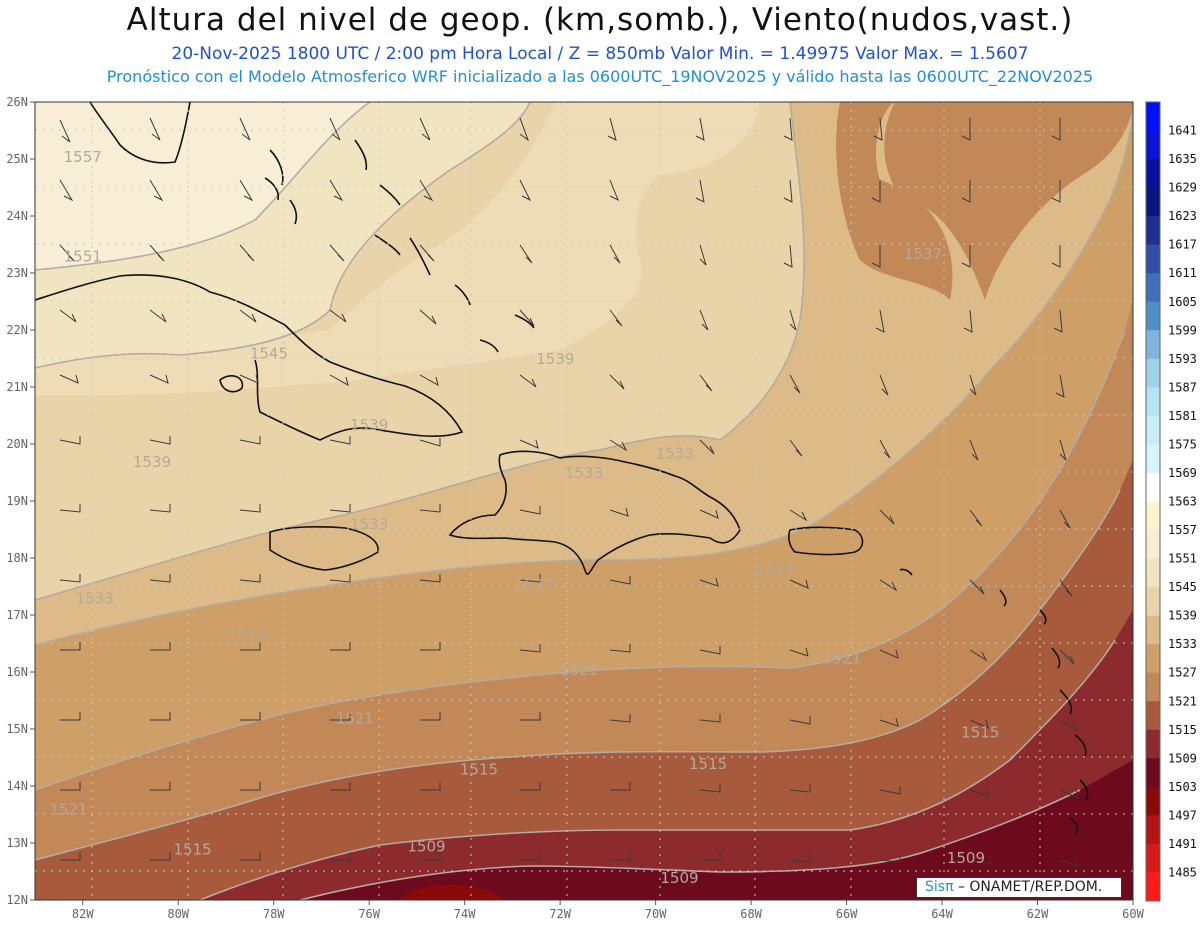 The image size is (1200, 927). What do you see at coordinates (1182, 302) in the screenshot?
I see `colorbar-level-label: 1605` at bounding box center [1182, 302].